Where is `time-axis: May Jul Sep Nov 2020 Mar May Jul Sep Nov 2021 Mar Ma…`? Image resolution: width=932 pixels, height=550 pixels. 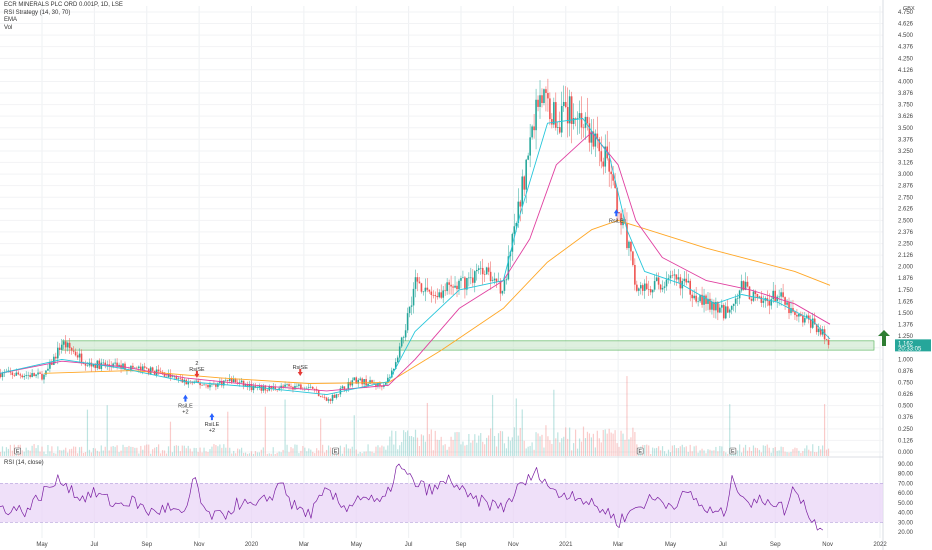 time-axis: May Jul Sep Nov 2020 Mar May Jul Sep Nov 2021 Mar Ma… is located at coordinates (461, 545).